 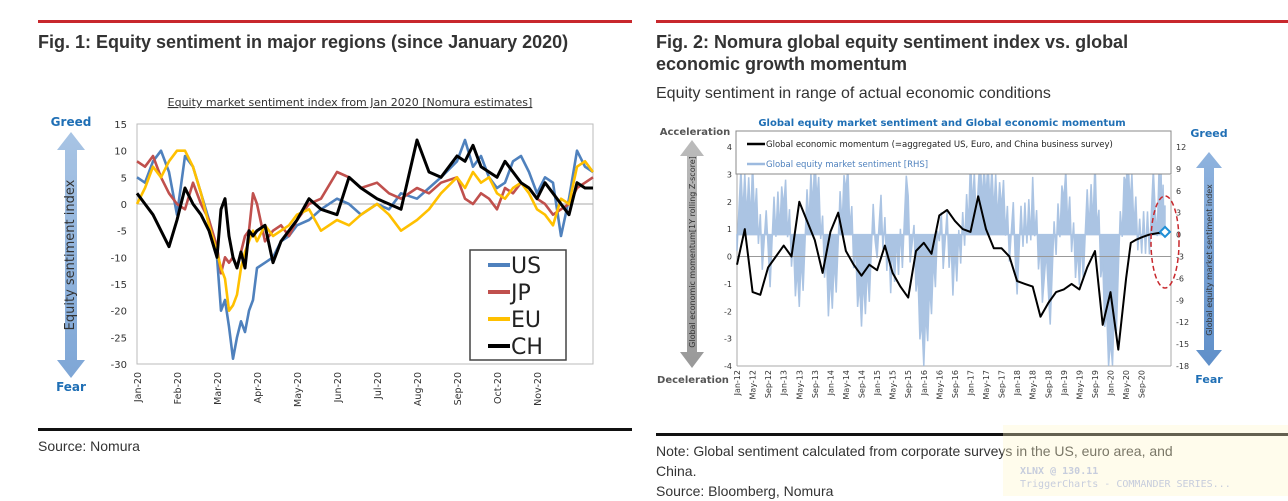 What do you see at coordinates (970, 383) in the screenshot?
I see `x-tick-label: Jan-17` at bounding box center [970, 383].